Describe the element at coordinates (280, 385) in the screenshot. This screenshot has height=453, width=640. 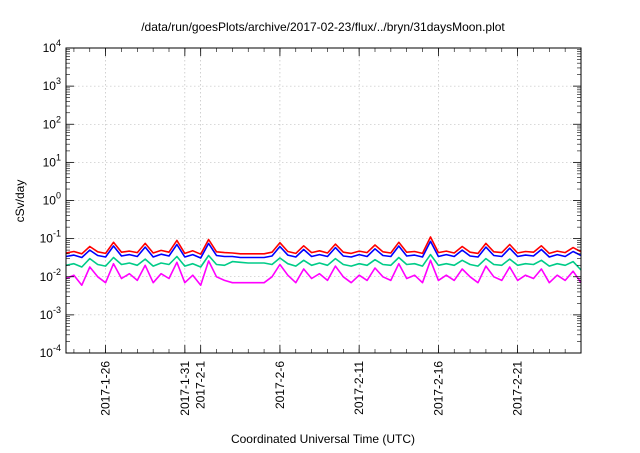
I see `x-tick-label: 2017-2-6` at that location.